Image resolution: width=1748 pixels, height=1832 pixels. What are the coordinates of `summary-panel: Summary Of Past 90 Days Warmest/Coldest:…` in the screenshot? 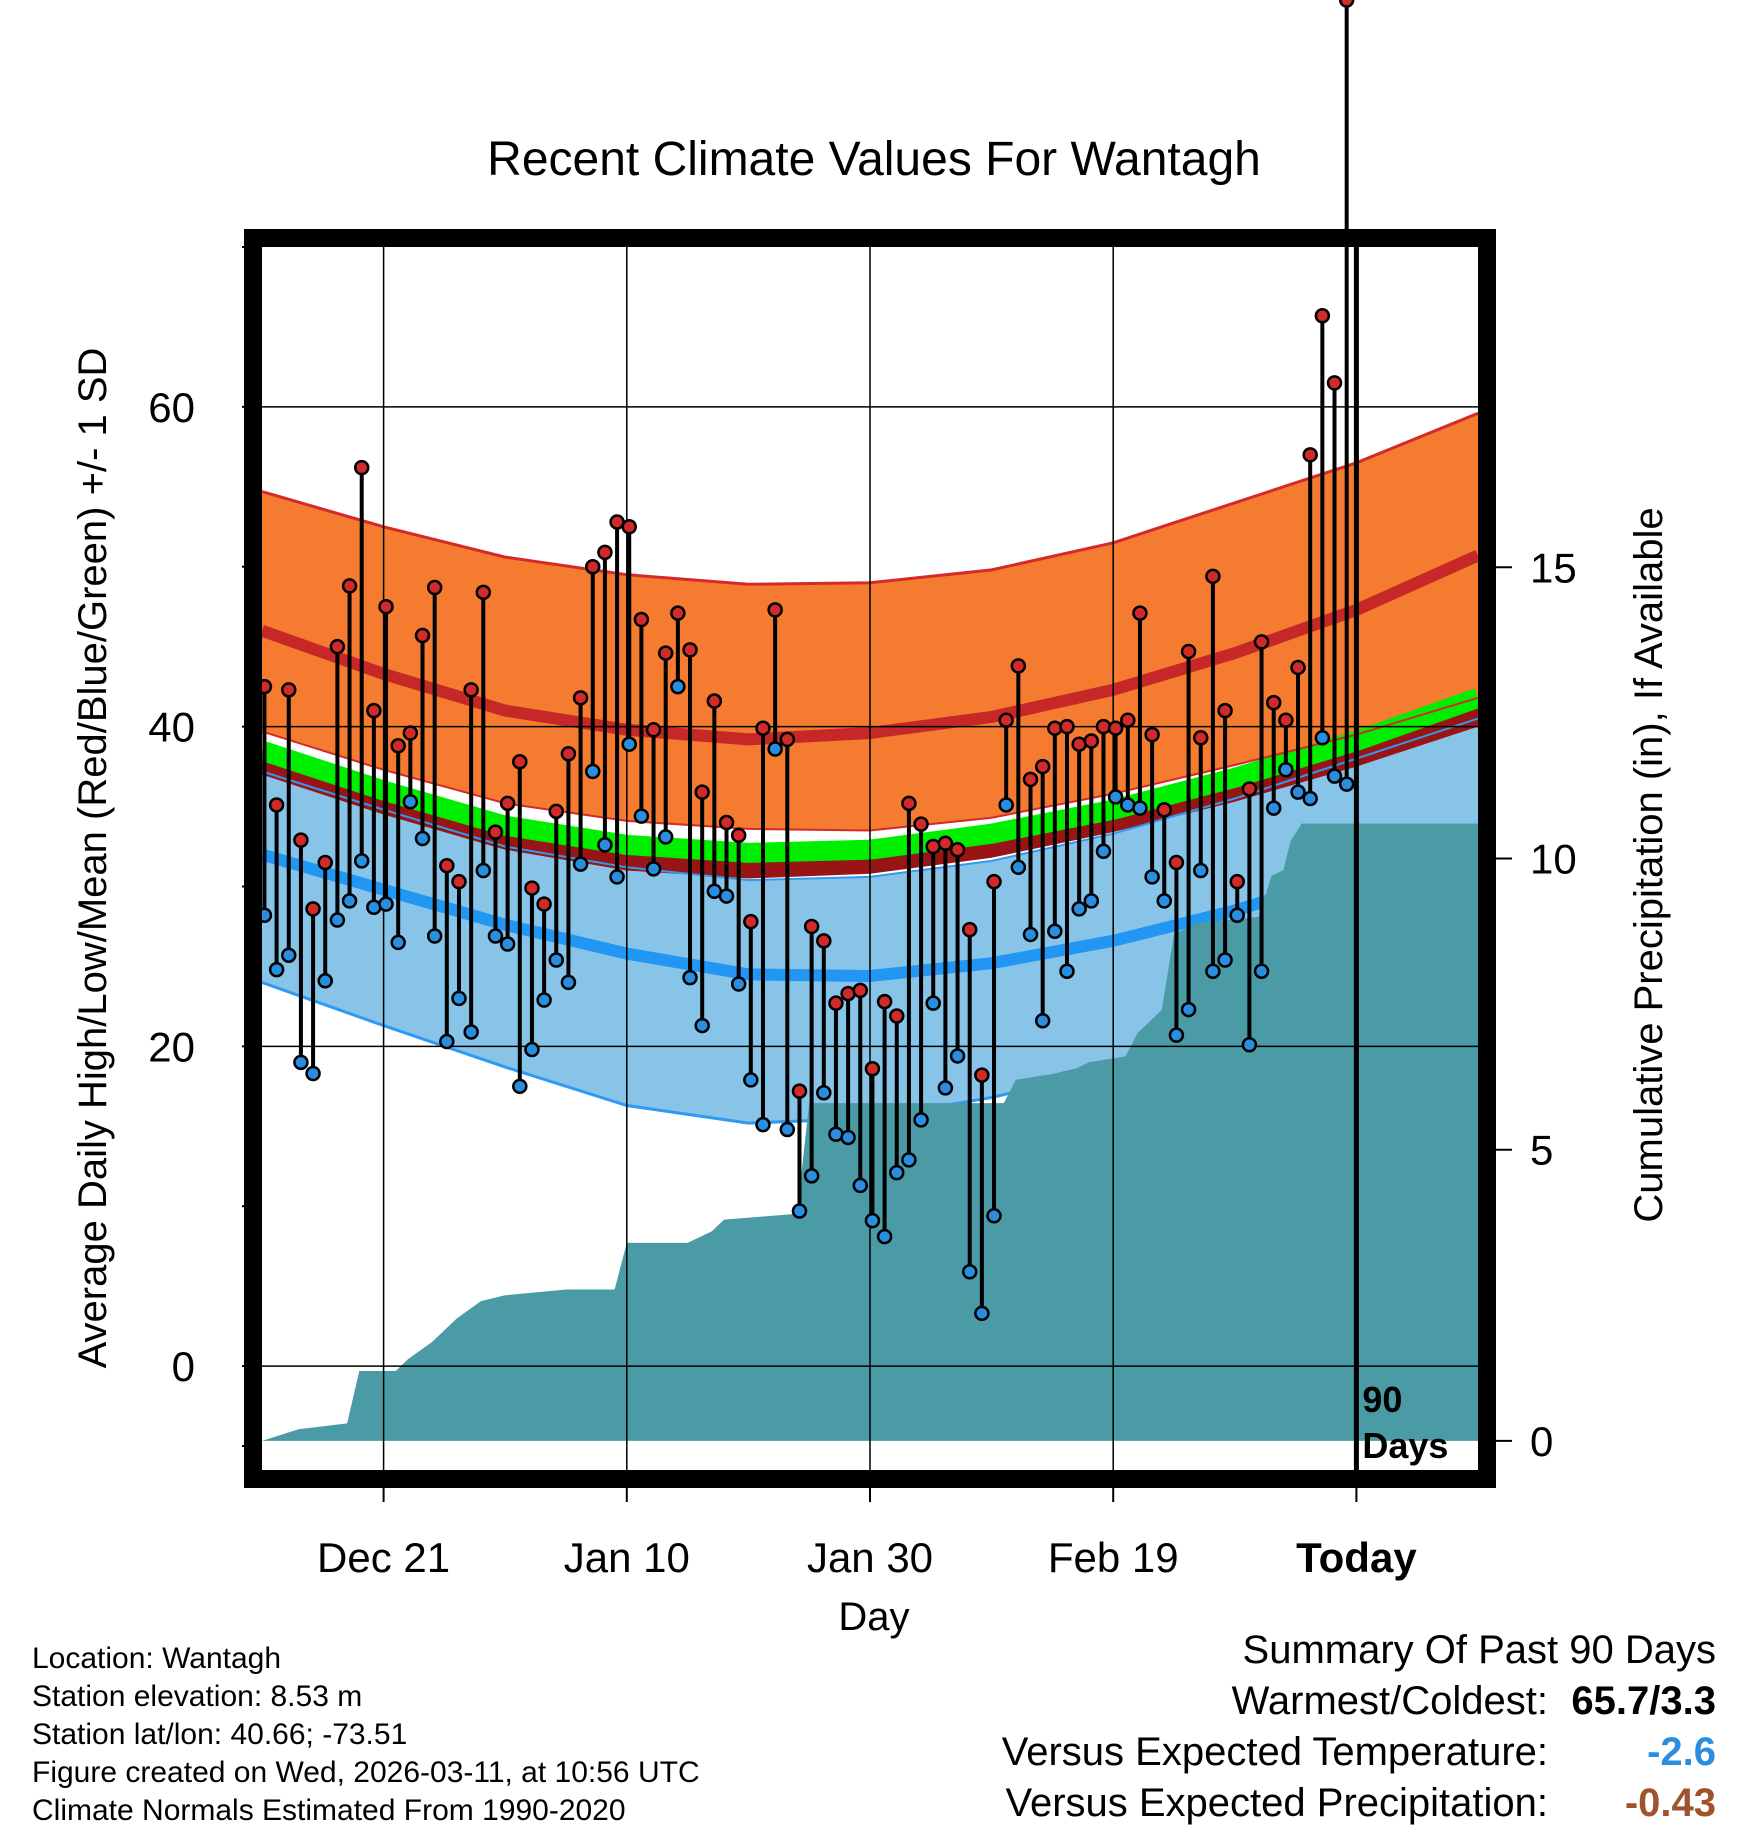 It's located at (1359, 1730).